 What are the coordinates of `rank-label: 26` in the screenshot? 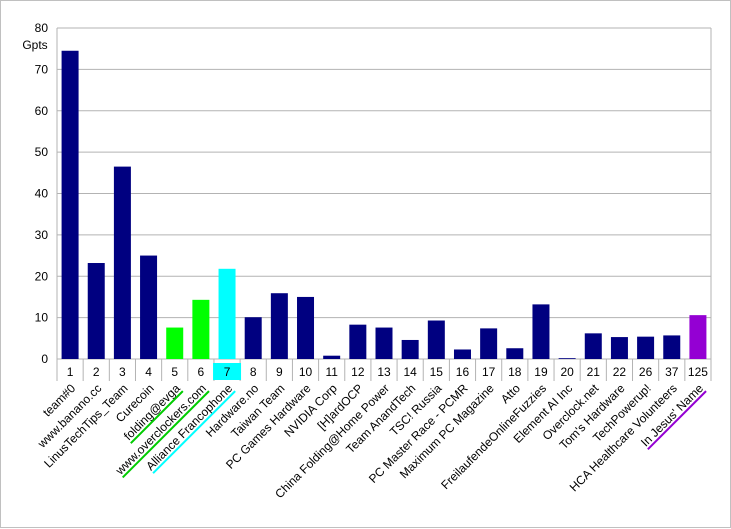 It's located at (646, 372).